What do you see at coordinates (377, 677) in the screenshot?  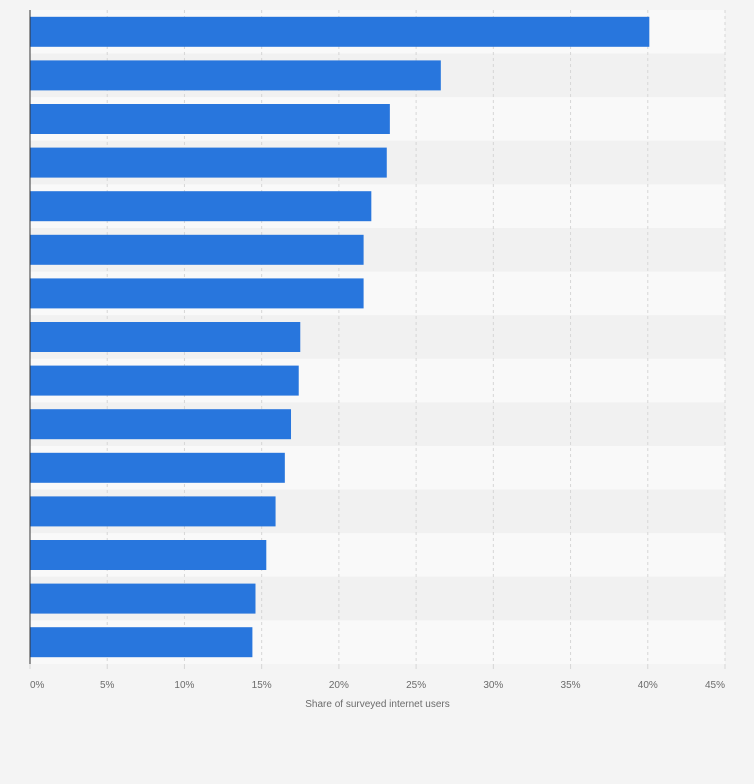 I see `x-axis-ticks: 0% 5% 10% 15% 20% 25% 30% 35% 40% 45%` at bounding box center [377, 677].